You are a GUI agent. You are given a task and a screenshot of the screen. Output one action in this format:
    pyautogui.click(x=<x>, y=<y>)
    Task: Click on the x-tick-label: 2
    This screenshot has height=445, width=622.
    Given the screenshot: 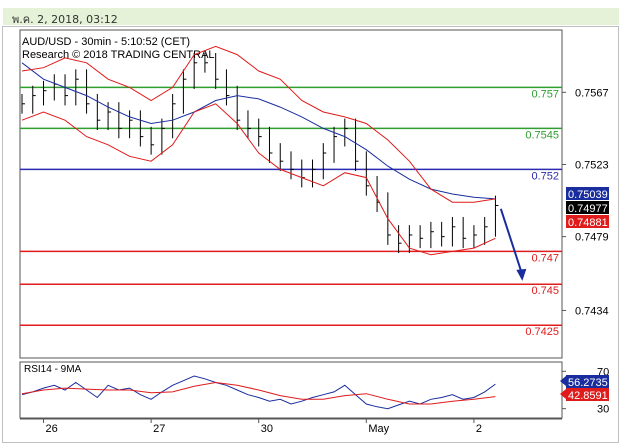 What is the action you would take?
    pyautogui.click(x=479, y=429)
    